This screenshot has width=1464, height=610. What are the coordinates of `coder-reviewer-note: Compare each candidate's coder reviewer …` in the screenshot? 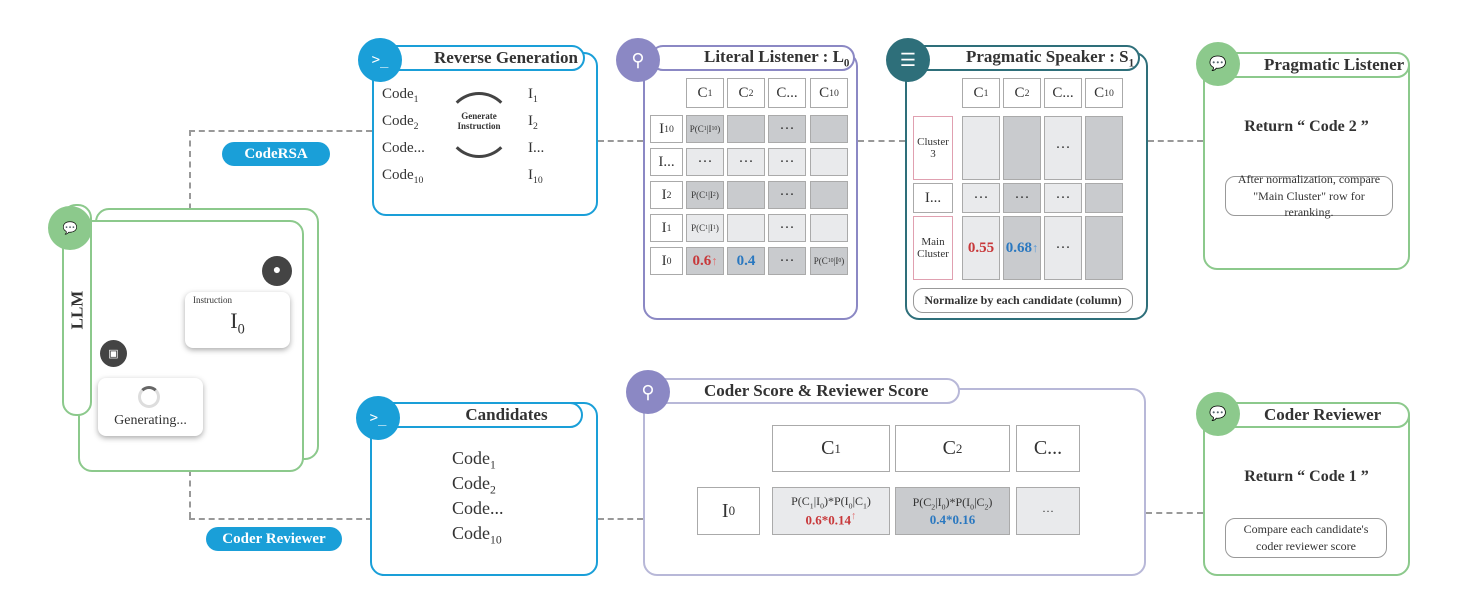 It's located at (1306, 538).